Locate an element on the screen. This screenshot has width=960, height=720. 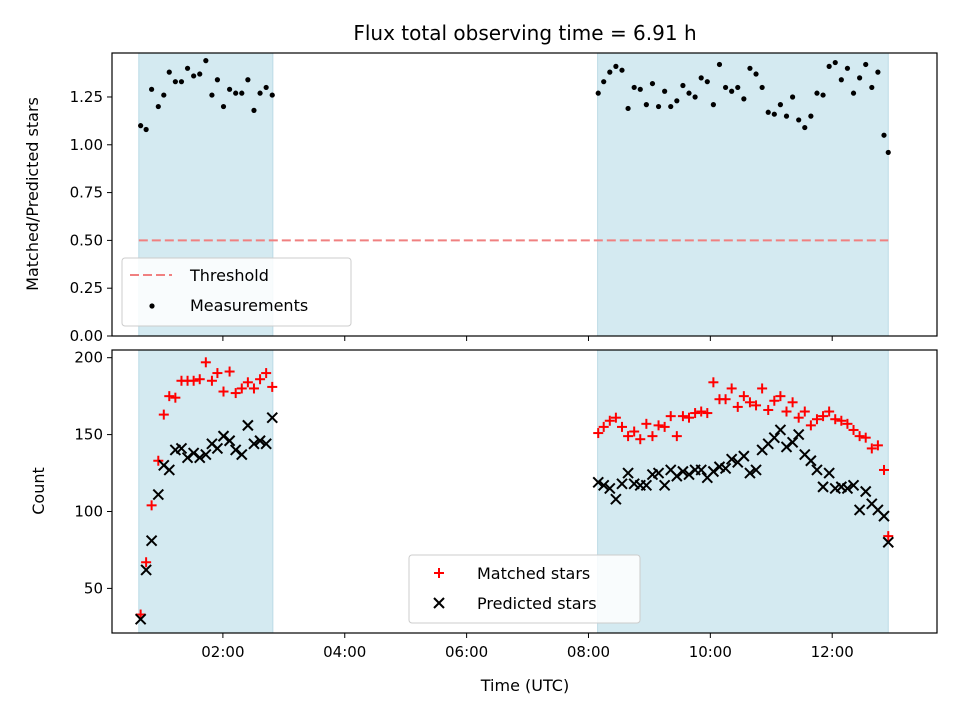
y-tick-label: 0.50 is located at coordinates (86, 240).